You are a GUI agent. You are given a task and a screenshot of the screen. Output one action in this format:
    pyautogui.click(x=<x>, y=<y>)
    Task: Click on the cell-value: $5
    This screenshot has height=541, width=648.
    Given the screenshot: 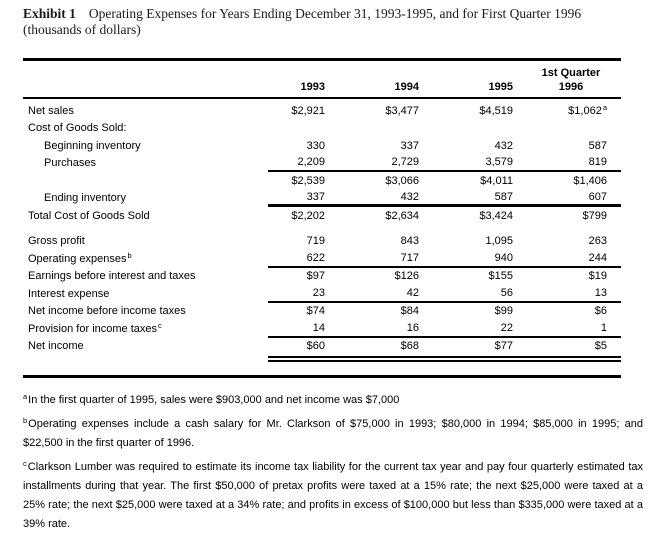 What is the action you would take?
    pyautogui.click(x=600, y=346)
    